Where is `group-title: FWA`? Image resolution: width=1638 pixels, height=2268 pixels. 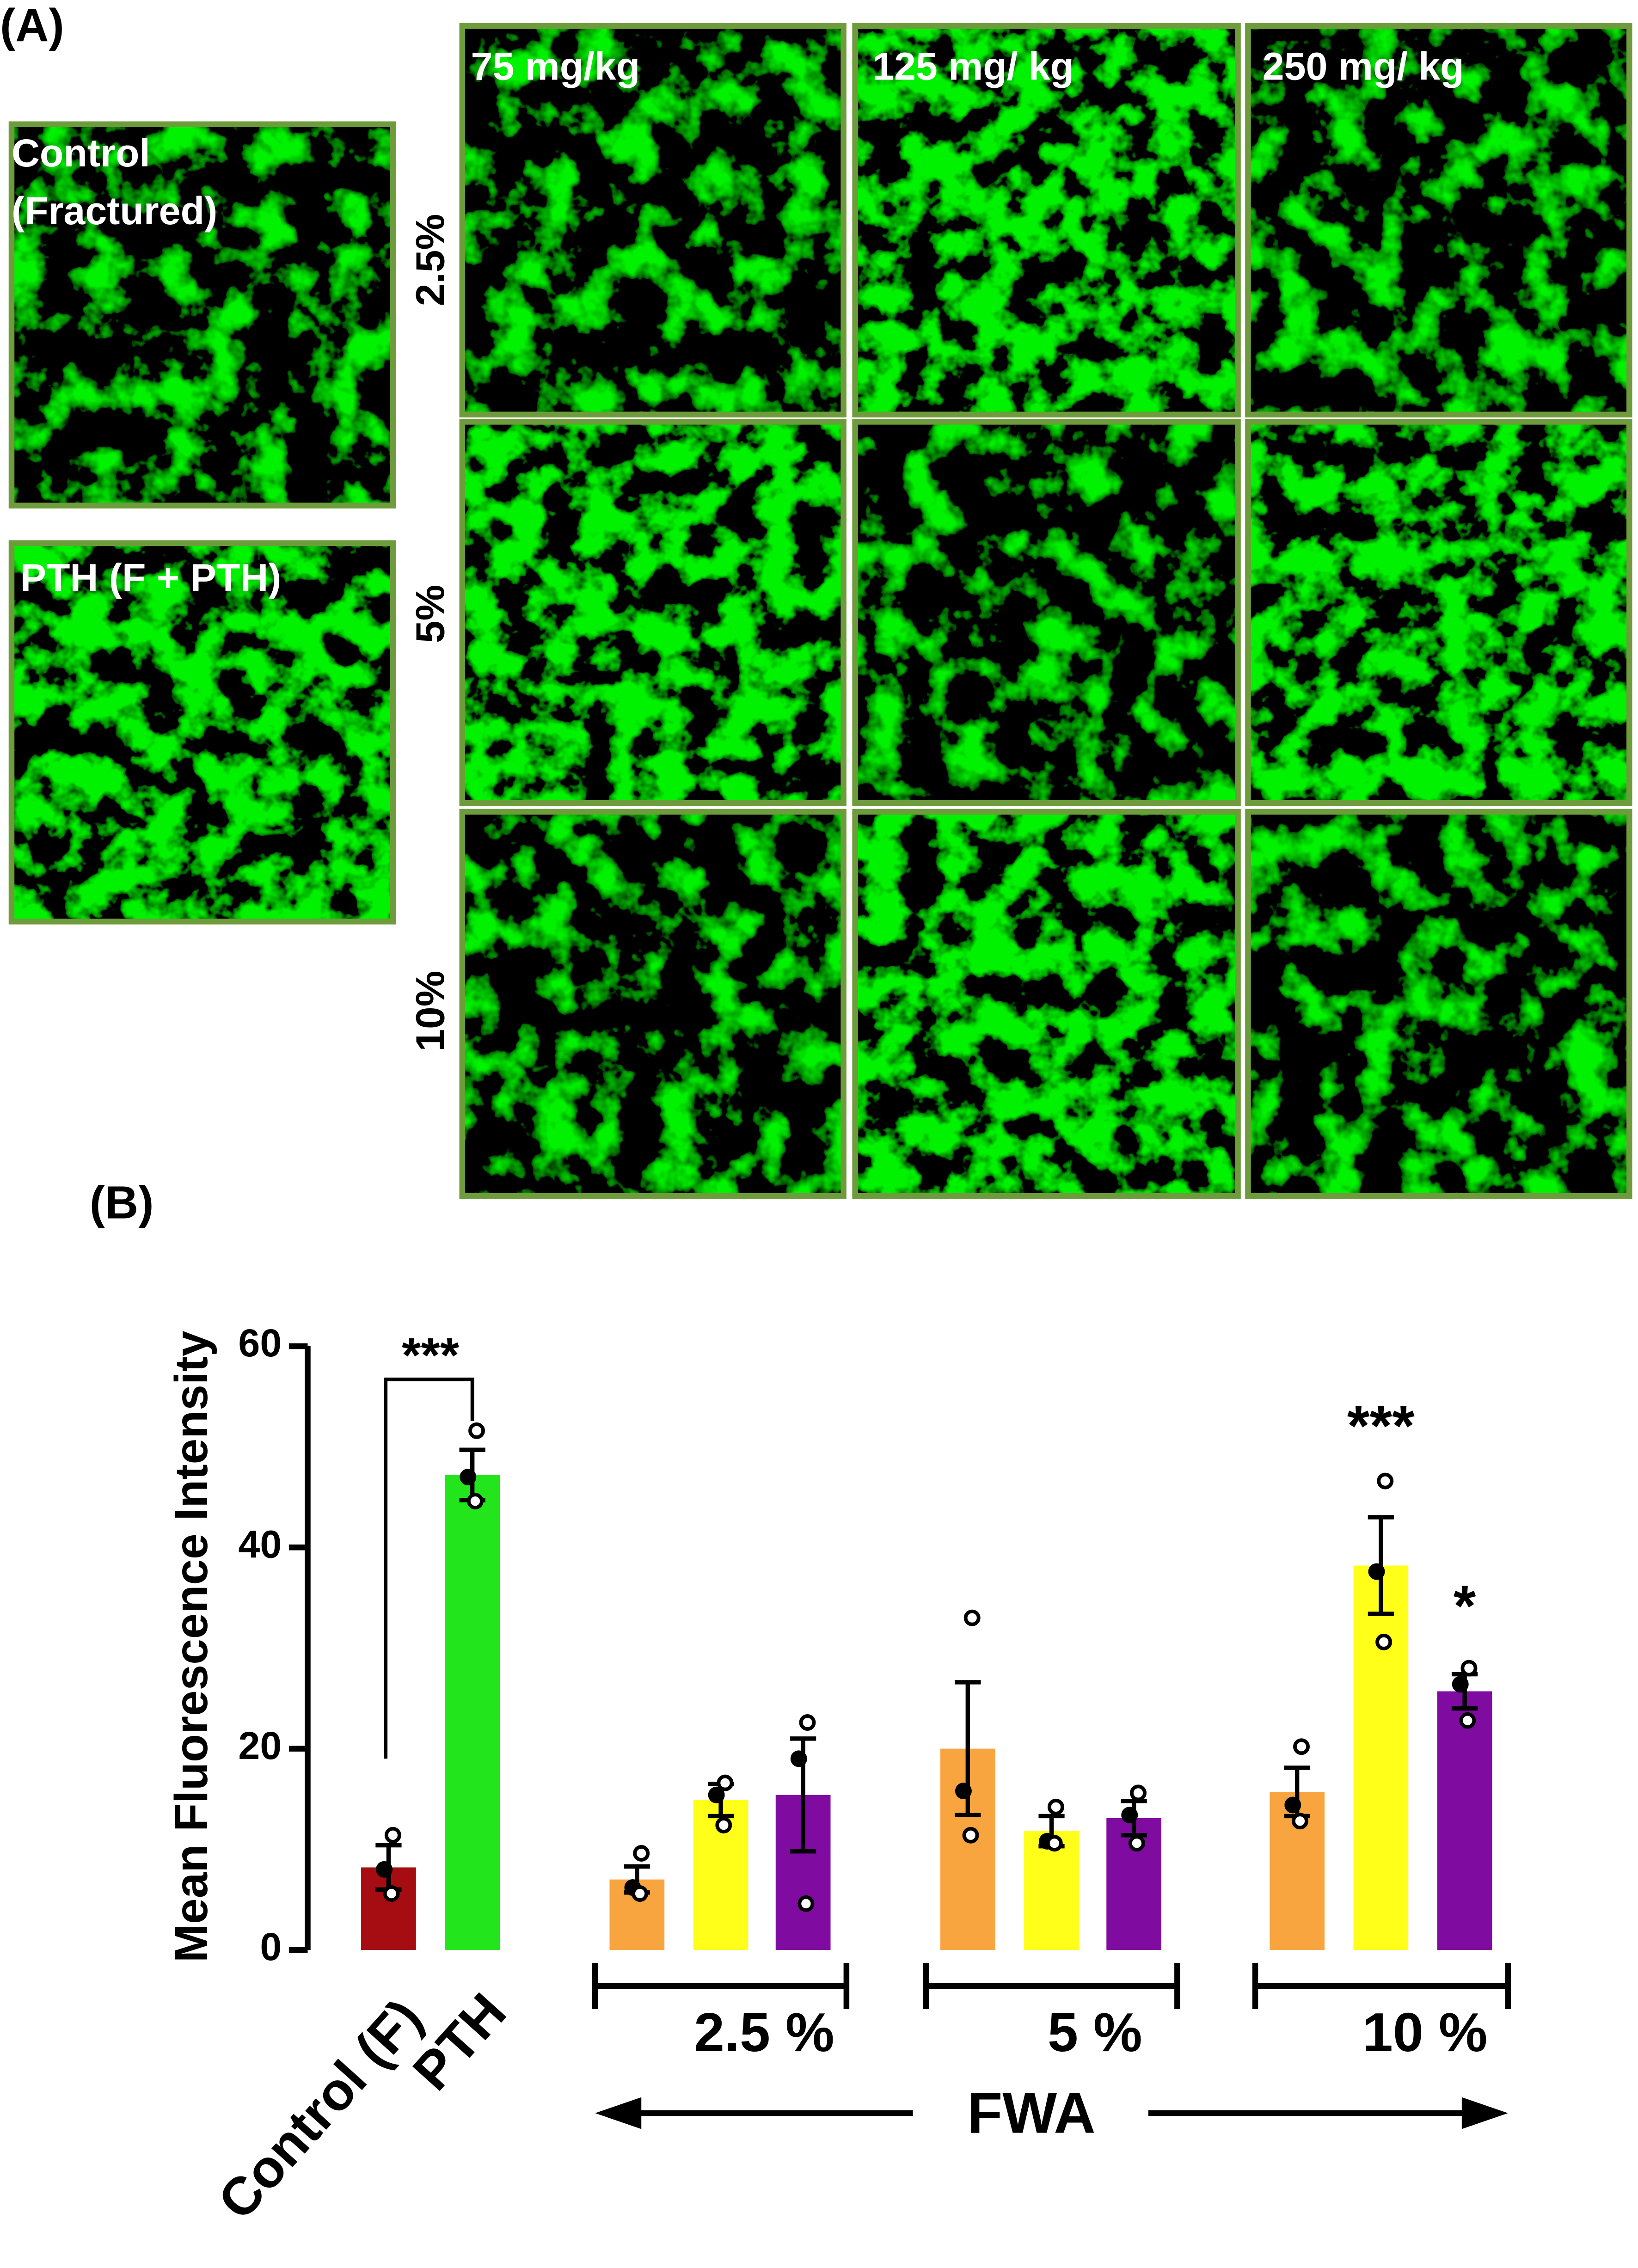 group-title: FWA is located at coordinates (1031, 2113).